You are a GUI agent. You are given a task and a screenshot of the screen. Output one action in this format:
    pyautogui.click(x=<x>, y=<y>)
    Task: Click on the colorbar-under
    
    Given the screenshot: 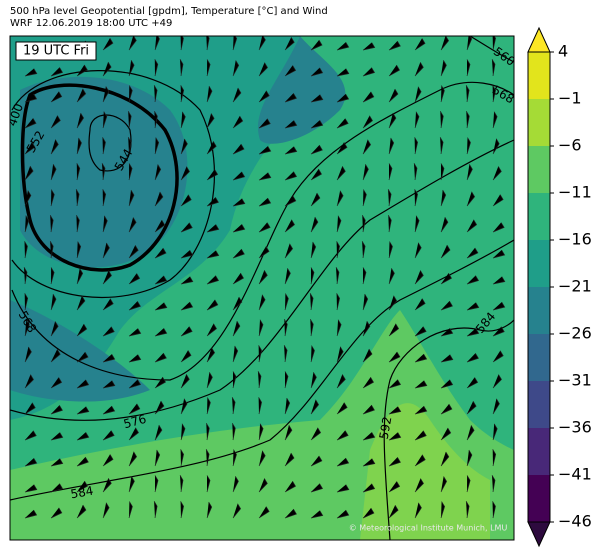 What is the action you would take?
    pyautogui.click(x=539, y=534)
    